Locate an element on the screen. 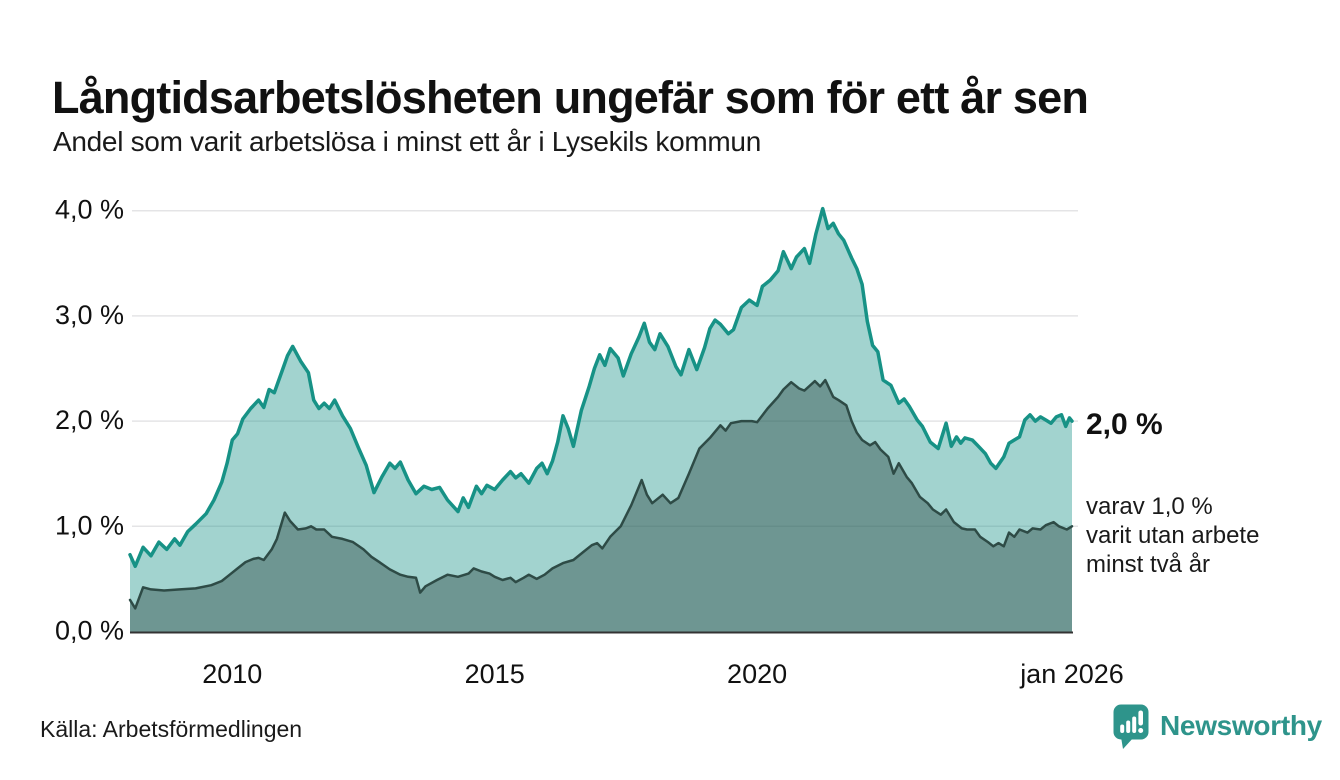  x-tick-label: jan 2026 is located at coordinates (1071, 674).